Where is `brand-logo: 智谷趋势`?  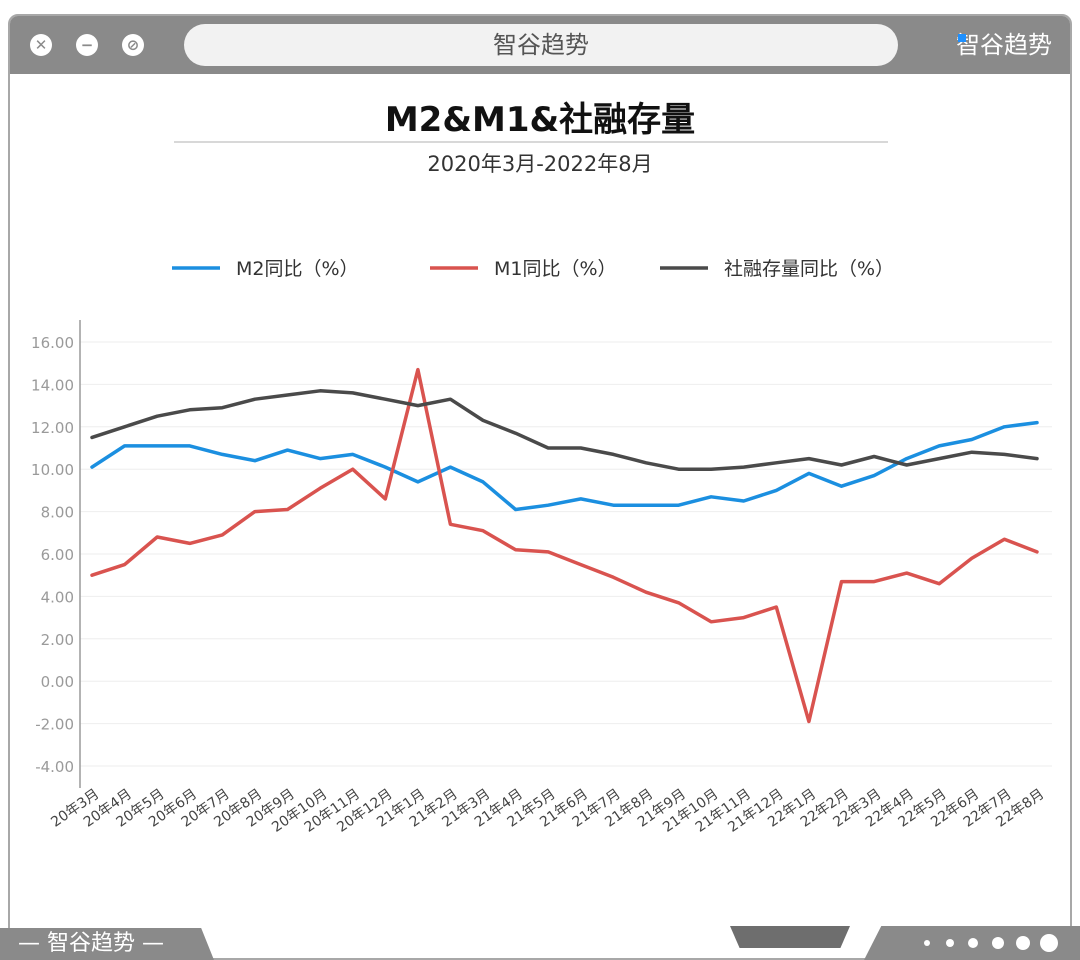
brand-logo: 智谷趋势 is located at coordinates (1004, 45).